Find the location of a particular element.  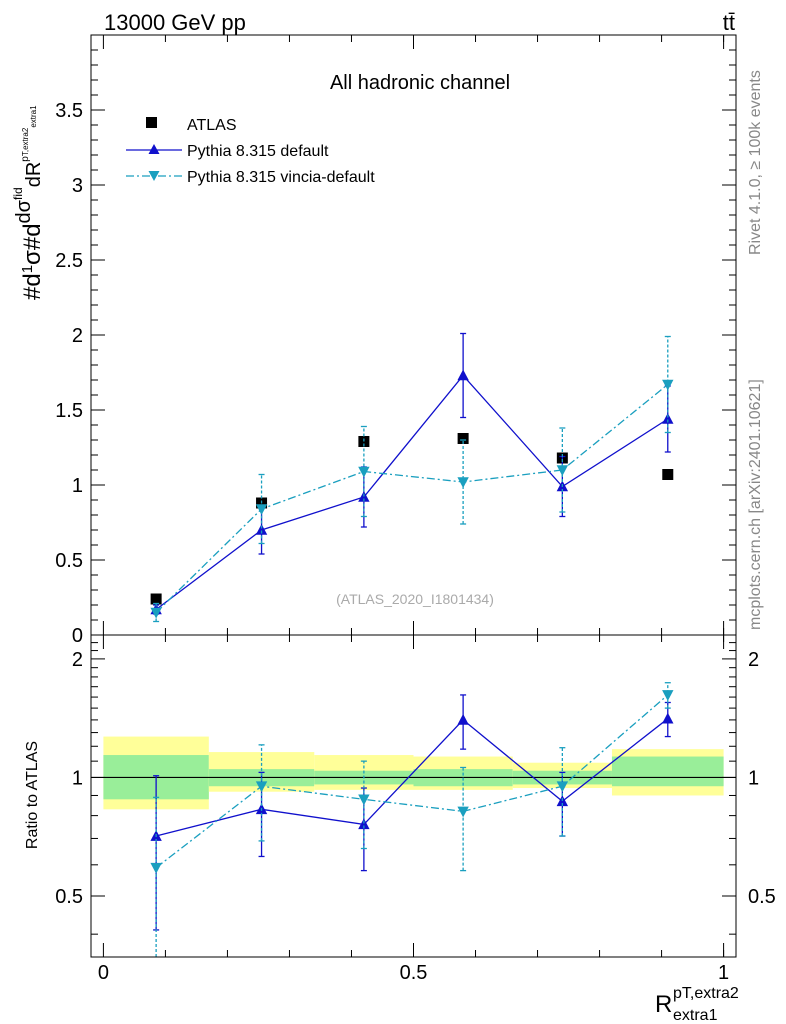

ratio-y-tick-label: 2 is located at coordinates (77, 660).